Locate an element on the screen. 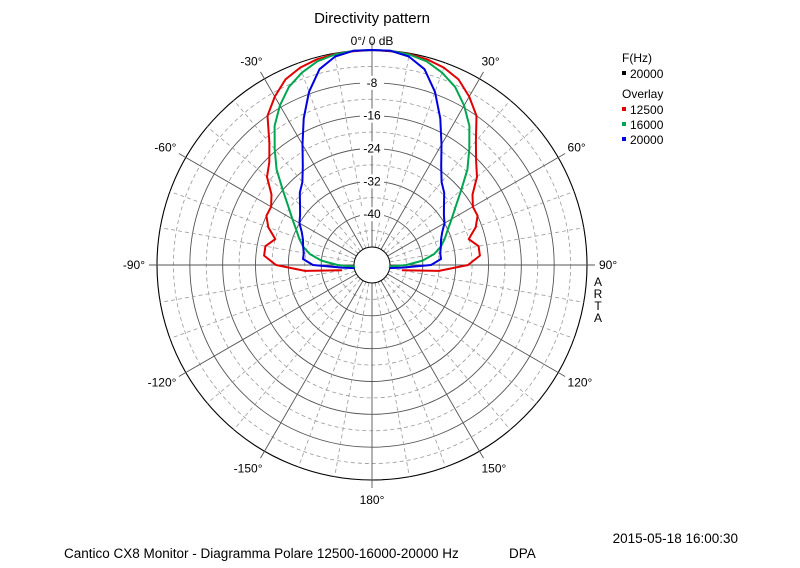 This screenshot has height=568, width=800. angle-label: -150° is located at coordinates (248, 469).